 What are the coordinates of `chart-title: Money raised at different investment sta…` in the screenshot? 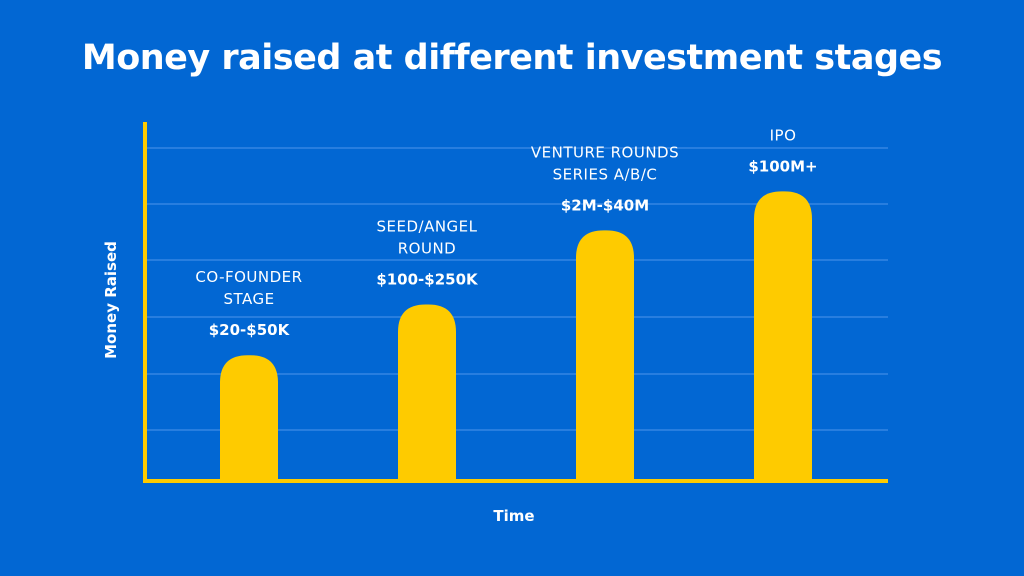 It's located at (512, 58).